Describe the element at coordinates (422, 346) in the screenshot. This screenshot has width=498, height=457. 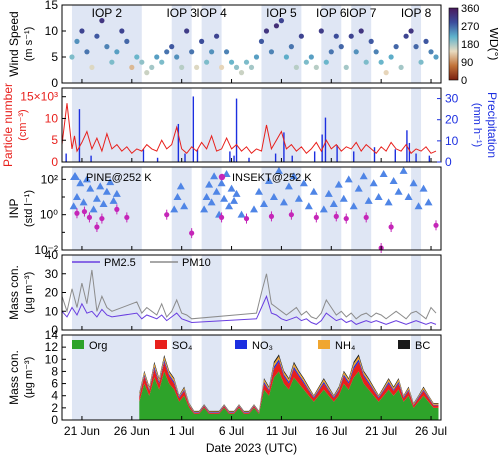
I see `legend-label: BC` at that location.